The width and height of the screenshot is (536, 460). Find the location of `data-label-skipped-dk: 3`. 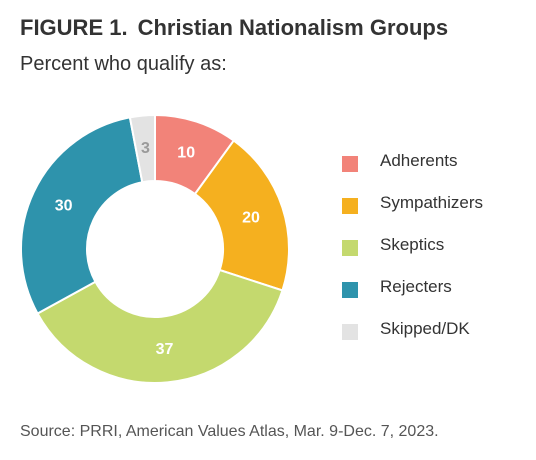

data-label-skipped-dk: 3 is located at coordinates (145, 148).